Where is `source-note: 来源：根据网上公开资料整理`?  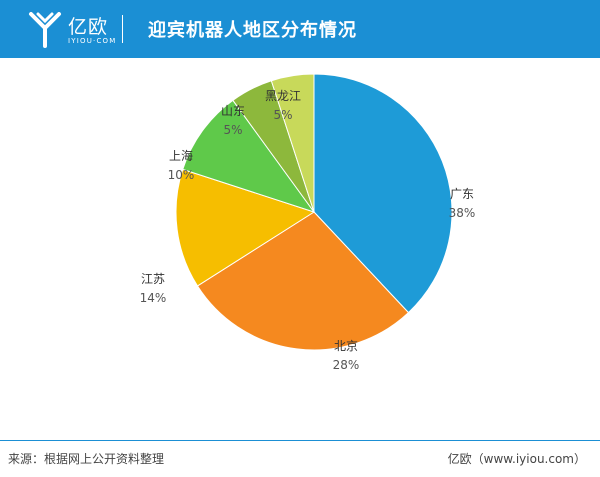 source-note: 来源：根据网上公开资料整理 is located at coordinates (86, 459).